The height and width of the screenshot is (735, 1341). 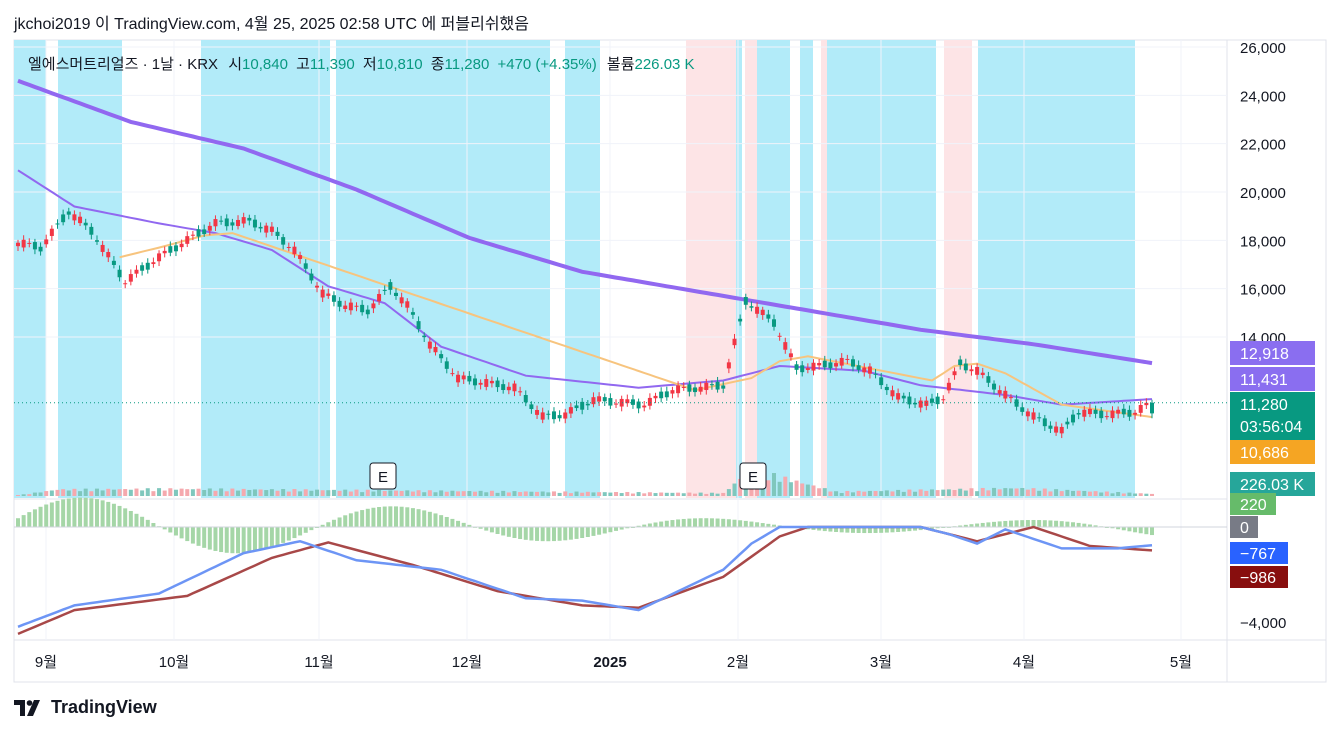 What do you see at coordinates (738, 662) in the screenshot?
I see `time-axis-label: 2월` at bounding box center [738, 662].